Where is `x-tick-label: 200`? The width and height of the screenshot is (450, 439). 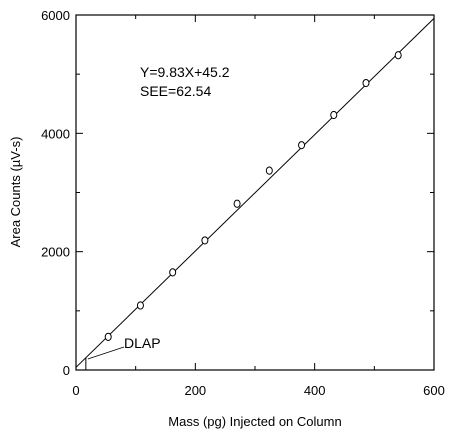 x-tick-label: 200 is located at coordinates (195, 390).